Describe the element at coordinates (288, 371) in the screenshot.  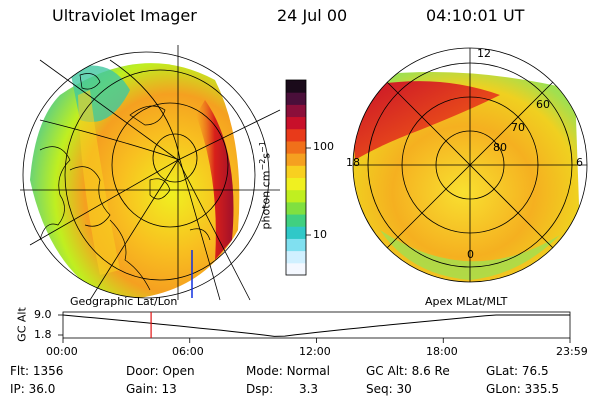
I see `info-mode: Mode: Normal` at that location.